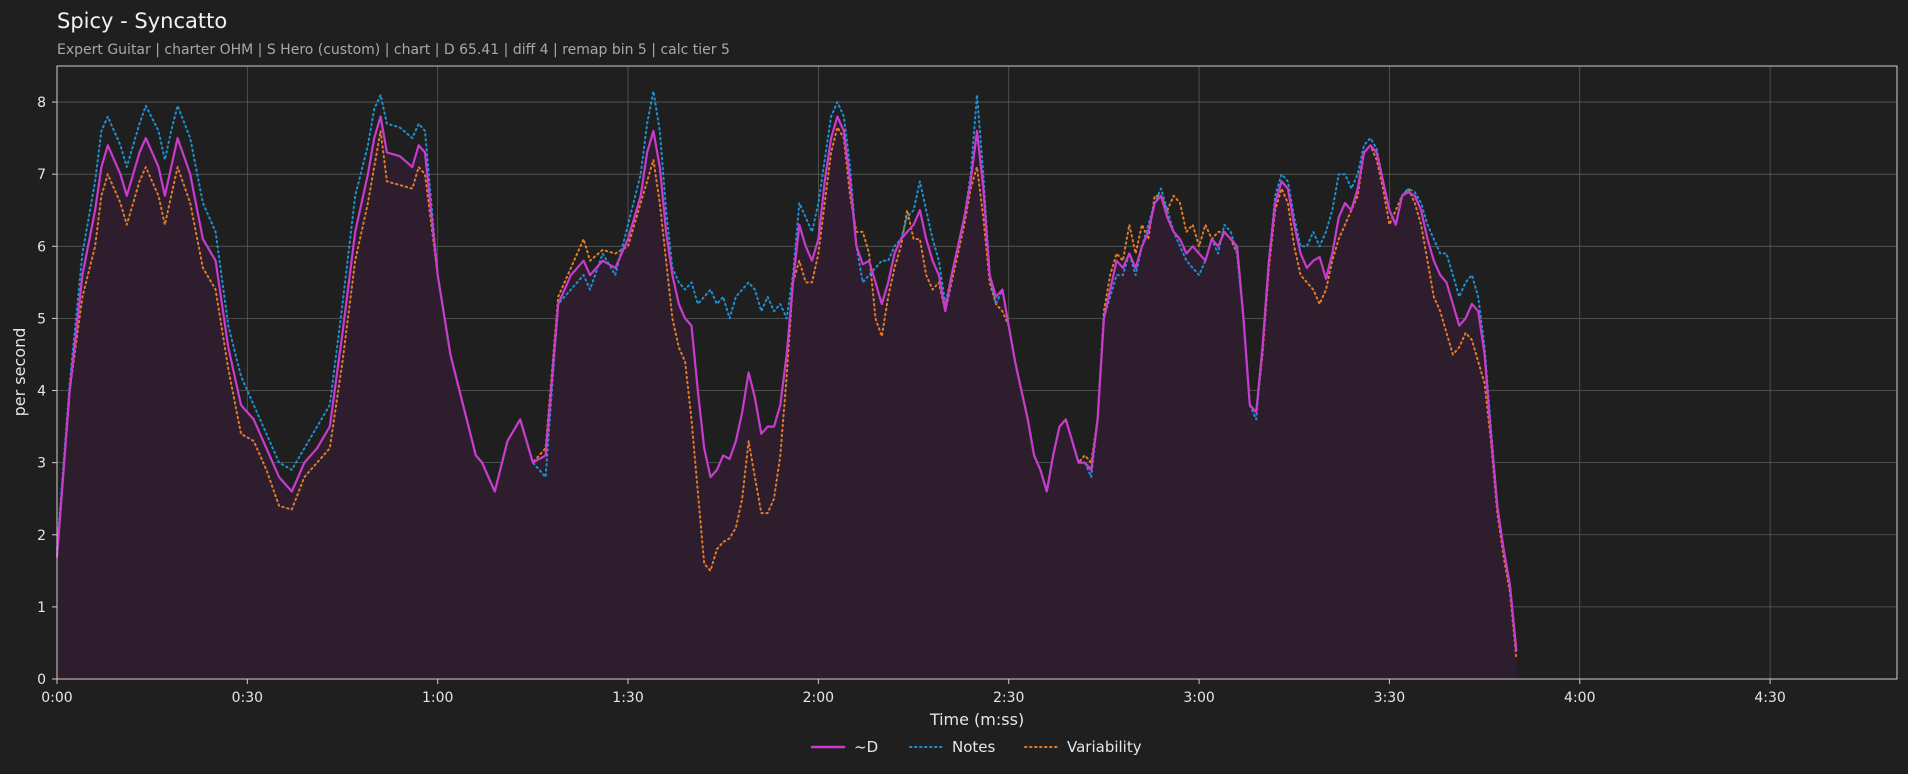 This screenshot has height=774, width=1908. Describe the element at coordinates (41, 608) in the screenshot. I see `y-tick-label: 1` at that location.